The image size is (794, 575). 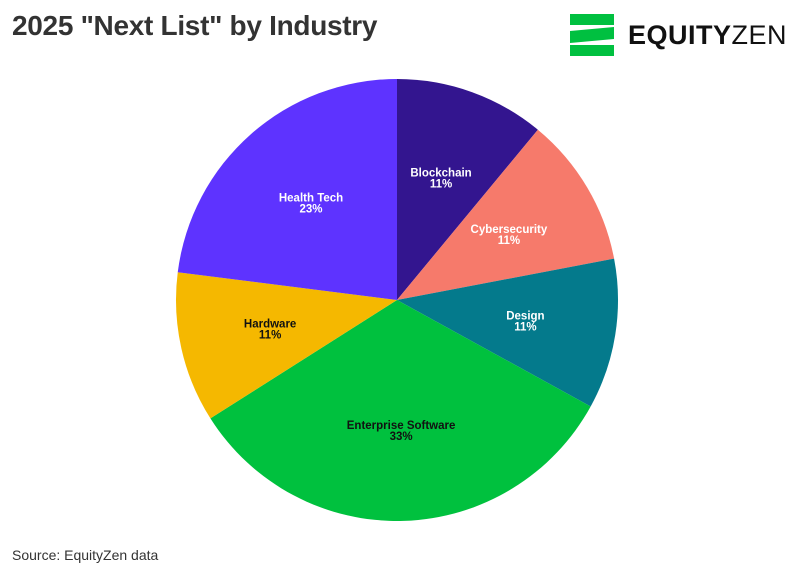 I want to click on equityzen-logo-icon, so click(x=592, y=35).